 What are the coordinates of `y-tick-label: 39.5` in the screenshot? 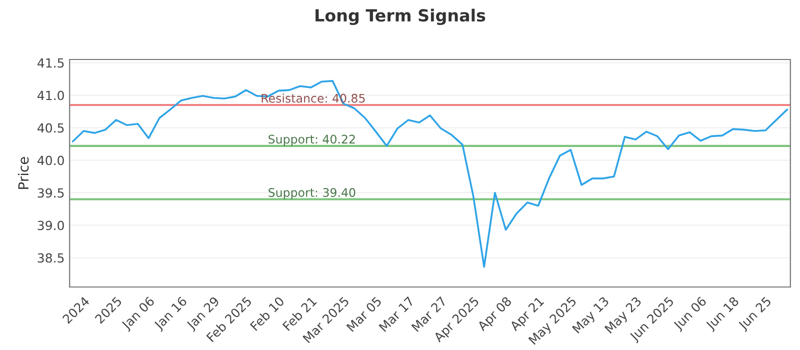 It's located at (51, 193).